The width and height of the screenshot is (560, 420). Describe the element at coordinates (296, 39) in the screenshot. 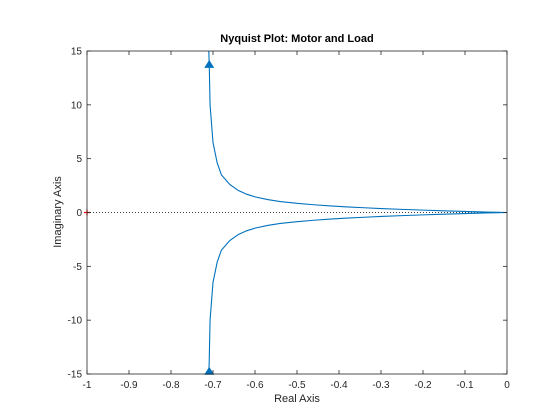

I see `chart-title: Nyquist Plot: Motor and Load` at that location.